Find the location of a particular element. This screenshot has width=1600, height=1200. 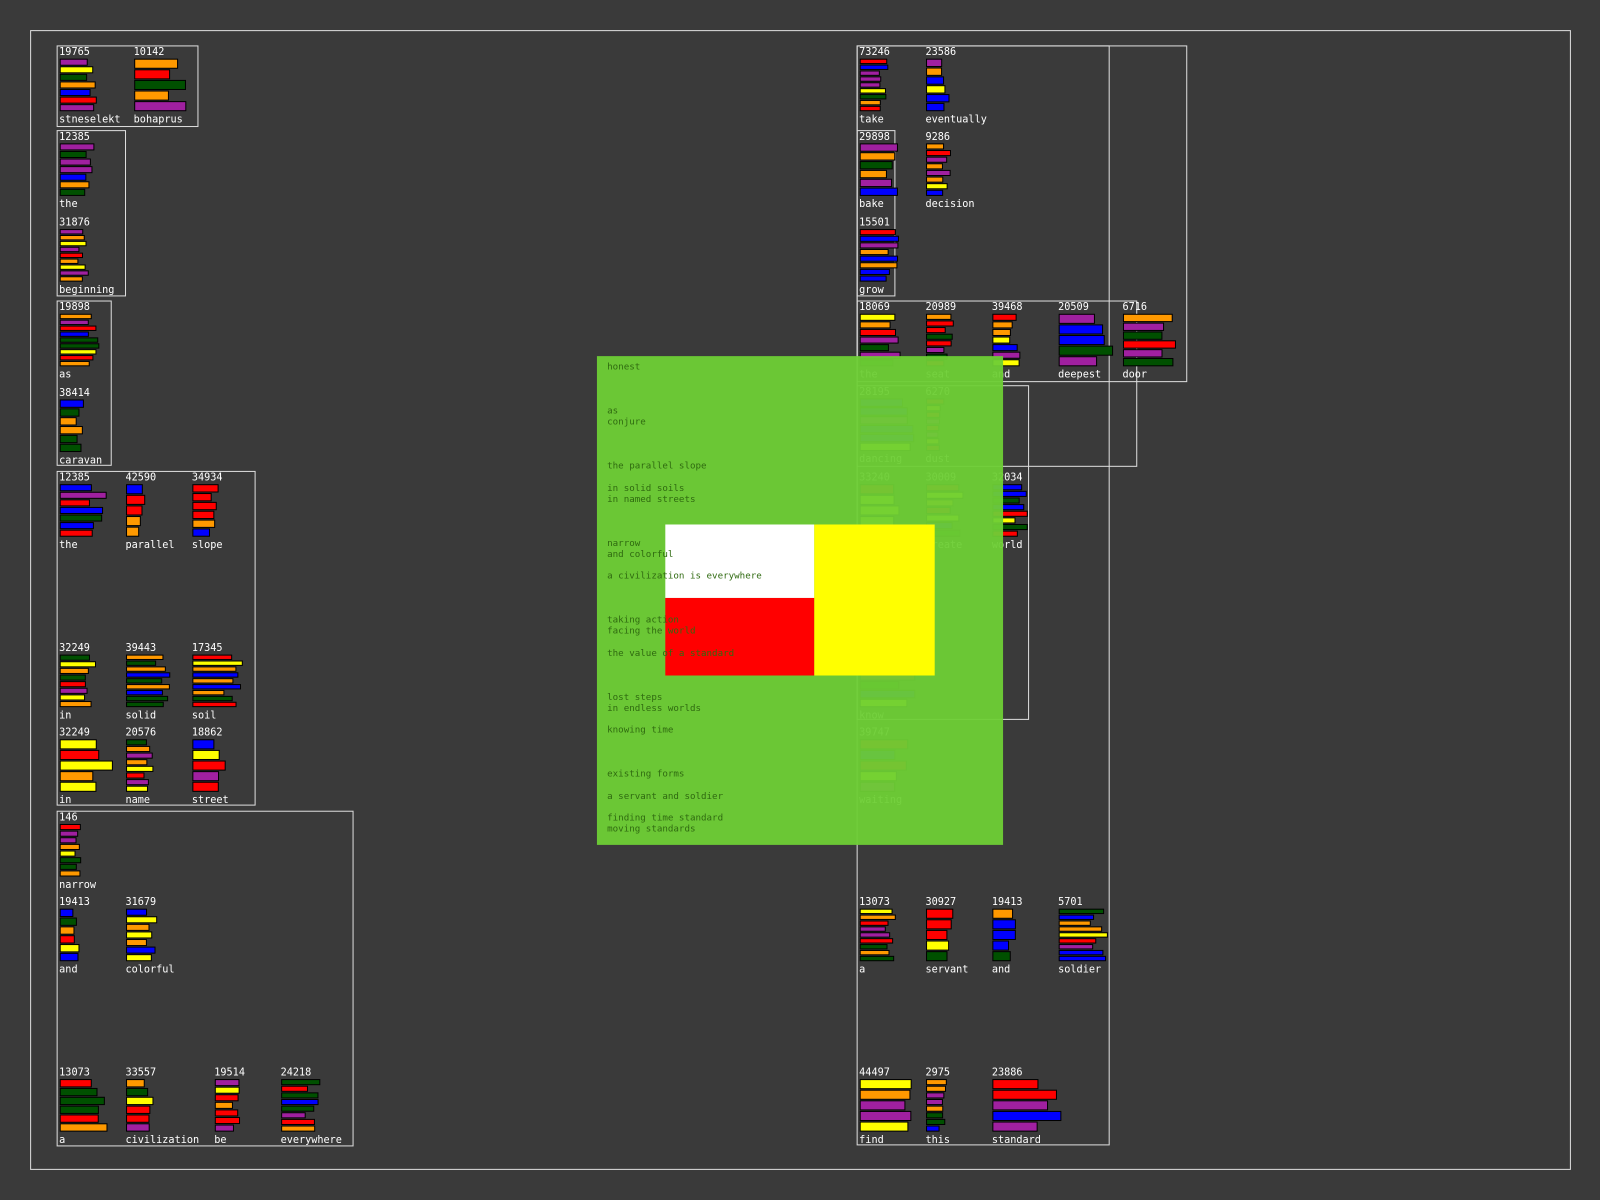

widget-number: 146 is located at coordinates (68, 817).